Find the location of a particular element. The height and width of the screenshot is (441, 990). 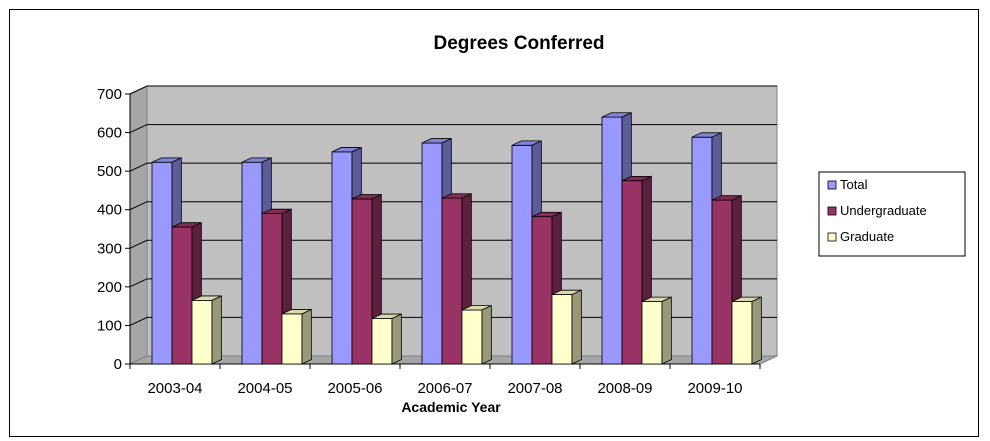

x-tick-label: 2006-07 is located at coordinates (444, 388).